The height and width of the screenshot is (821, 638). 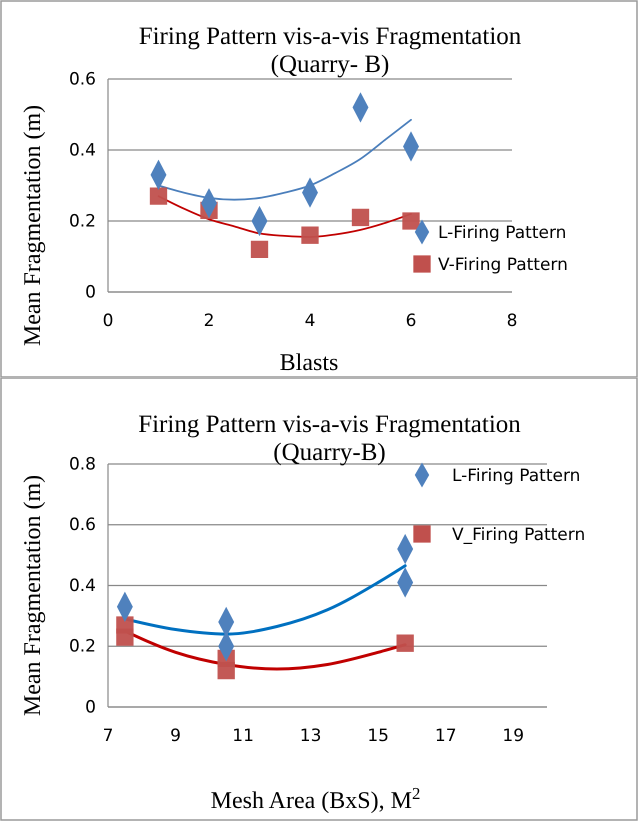 I want to click on x-tick-label: 13, so click(x=311, y=736).